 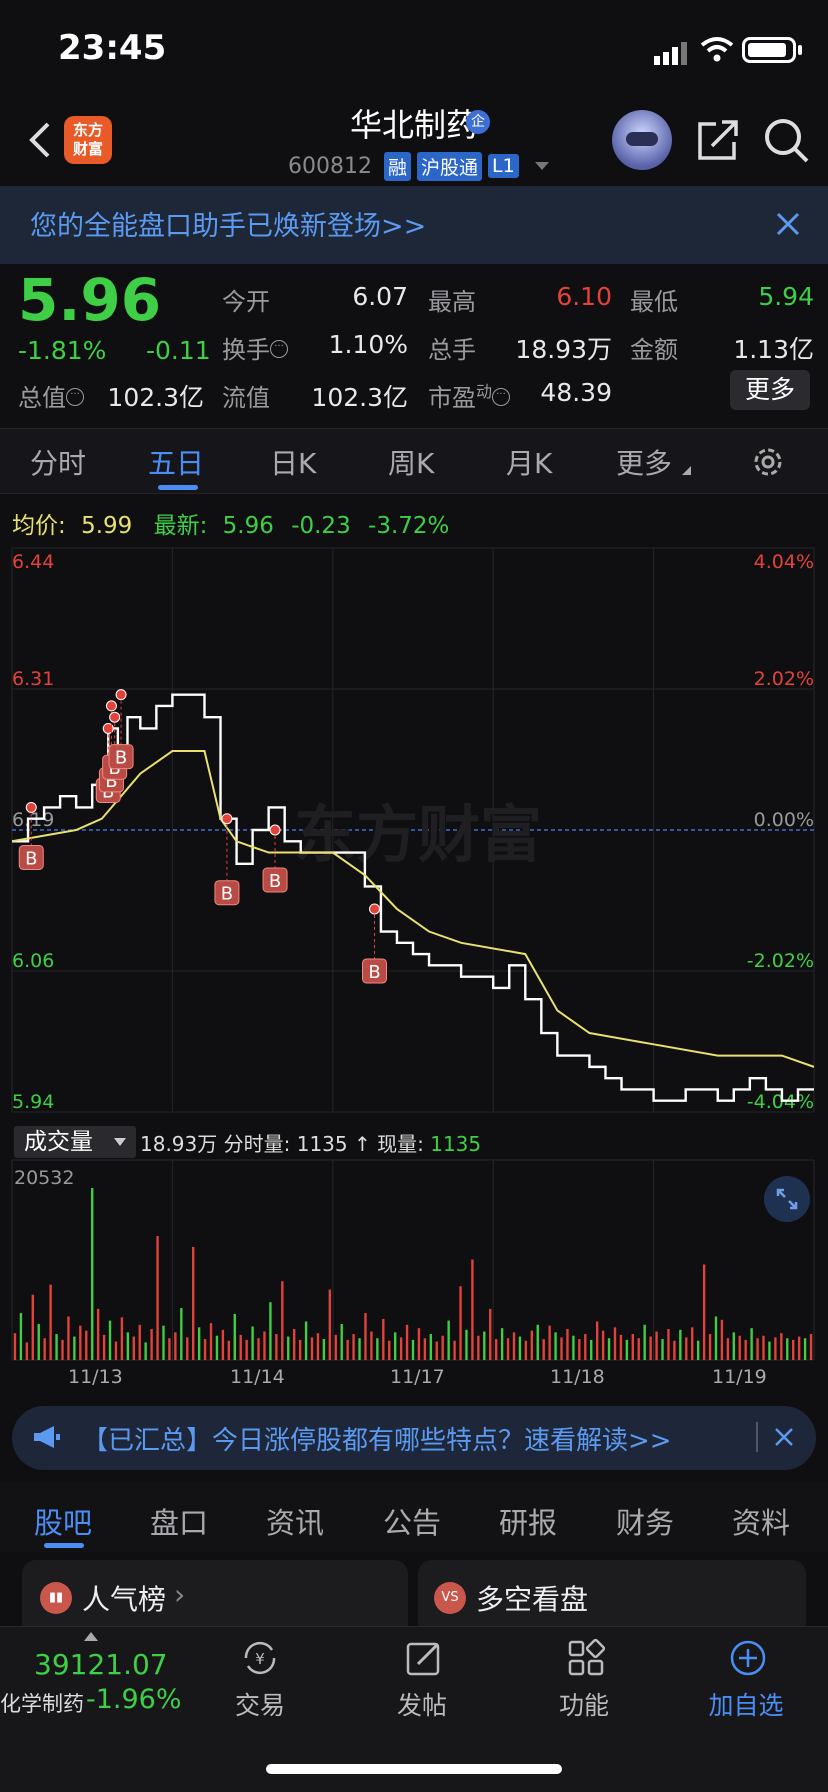 What do you see at coordinates (417, 1377) in the screenshot?
I see `date-label: 11/17` at bounding box center [417, 1377].